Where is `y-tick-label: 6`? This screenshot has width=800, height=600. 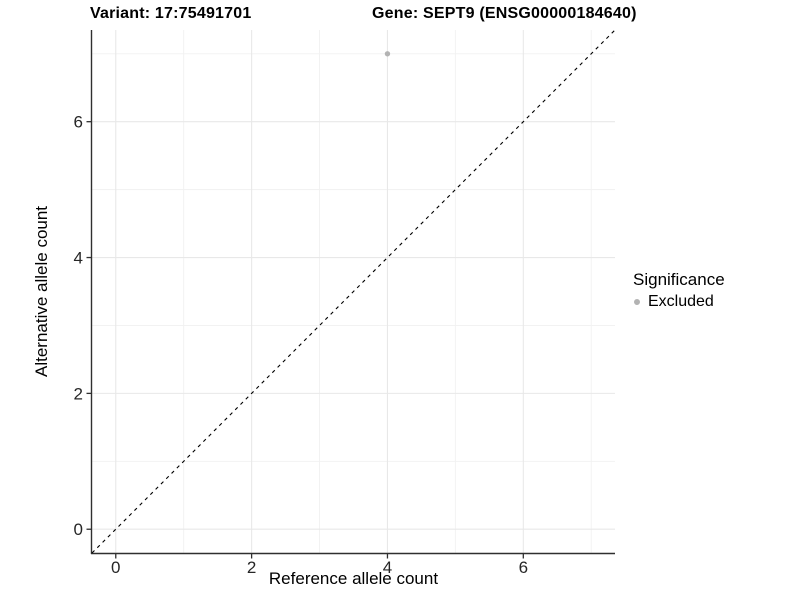
y-tick-label: 6 is located at coordinates (78, 122).